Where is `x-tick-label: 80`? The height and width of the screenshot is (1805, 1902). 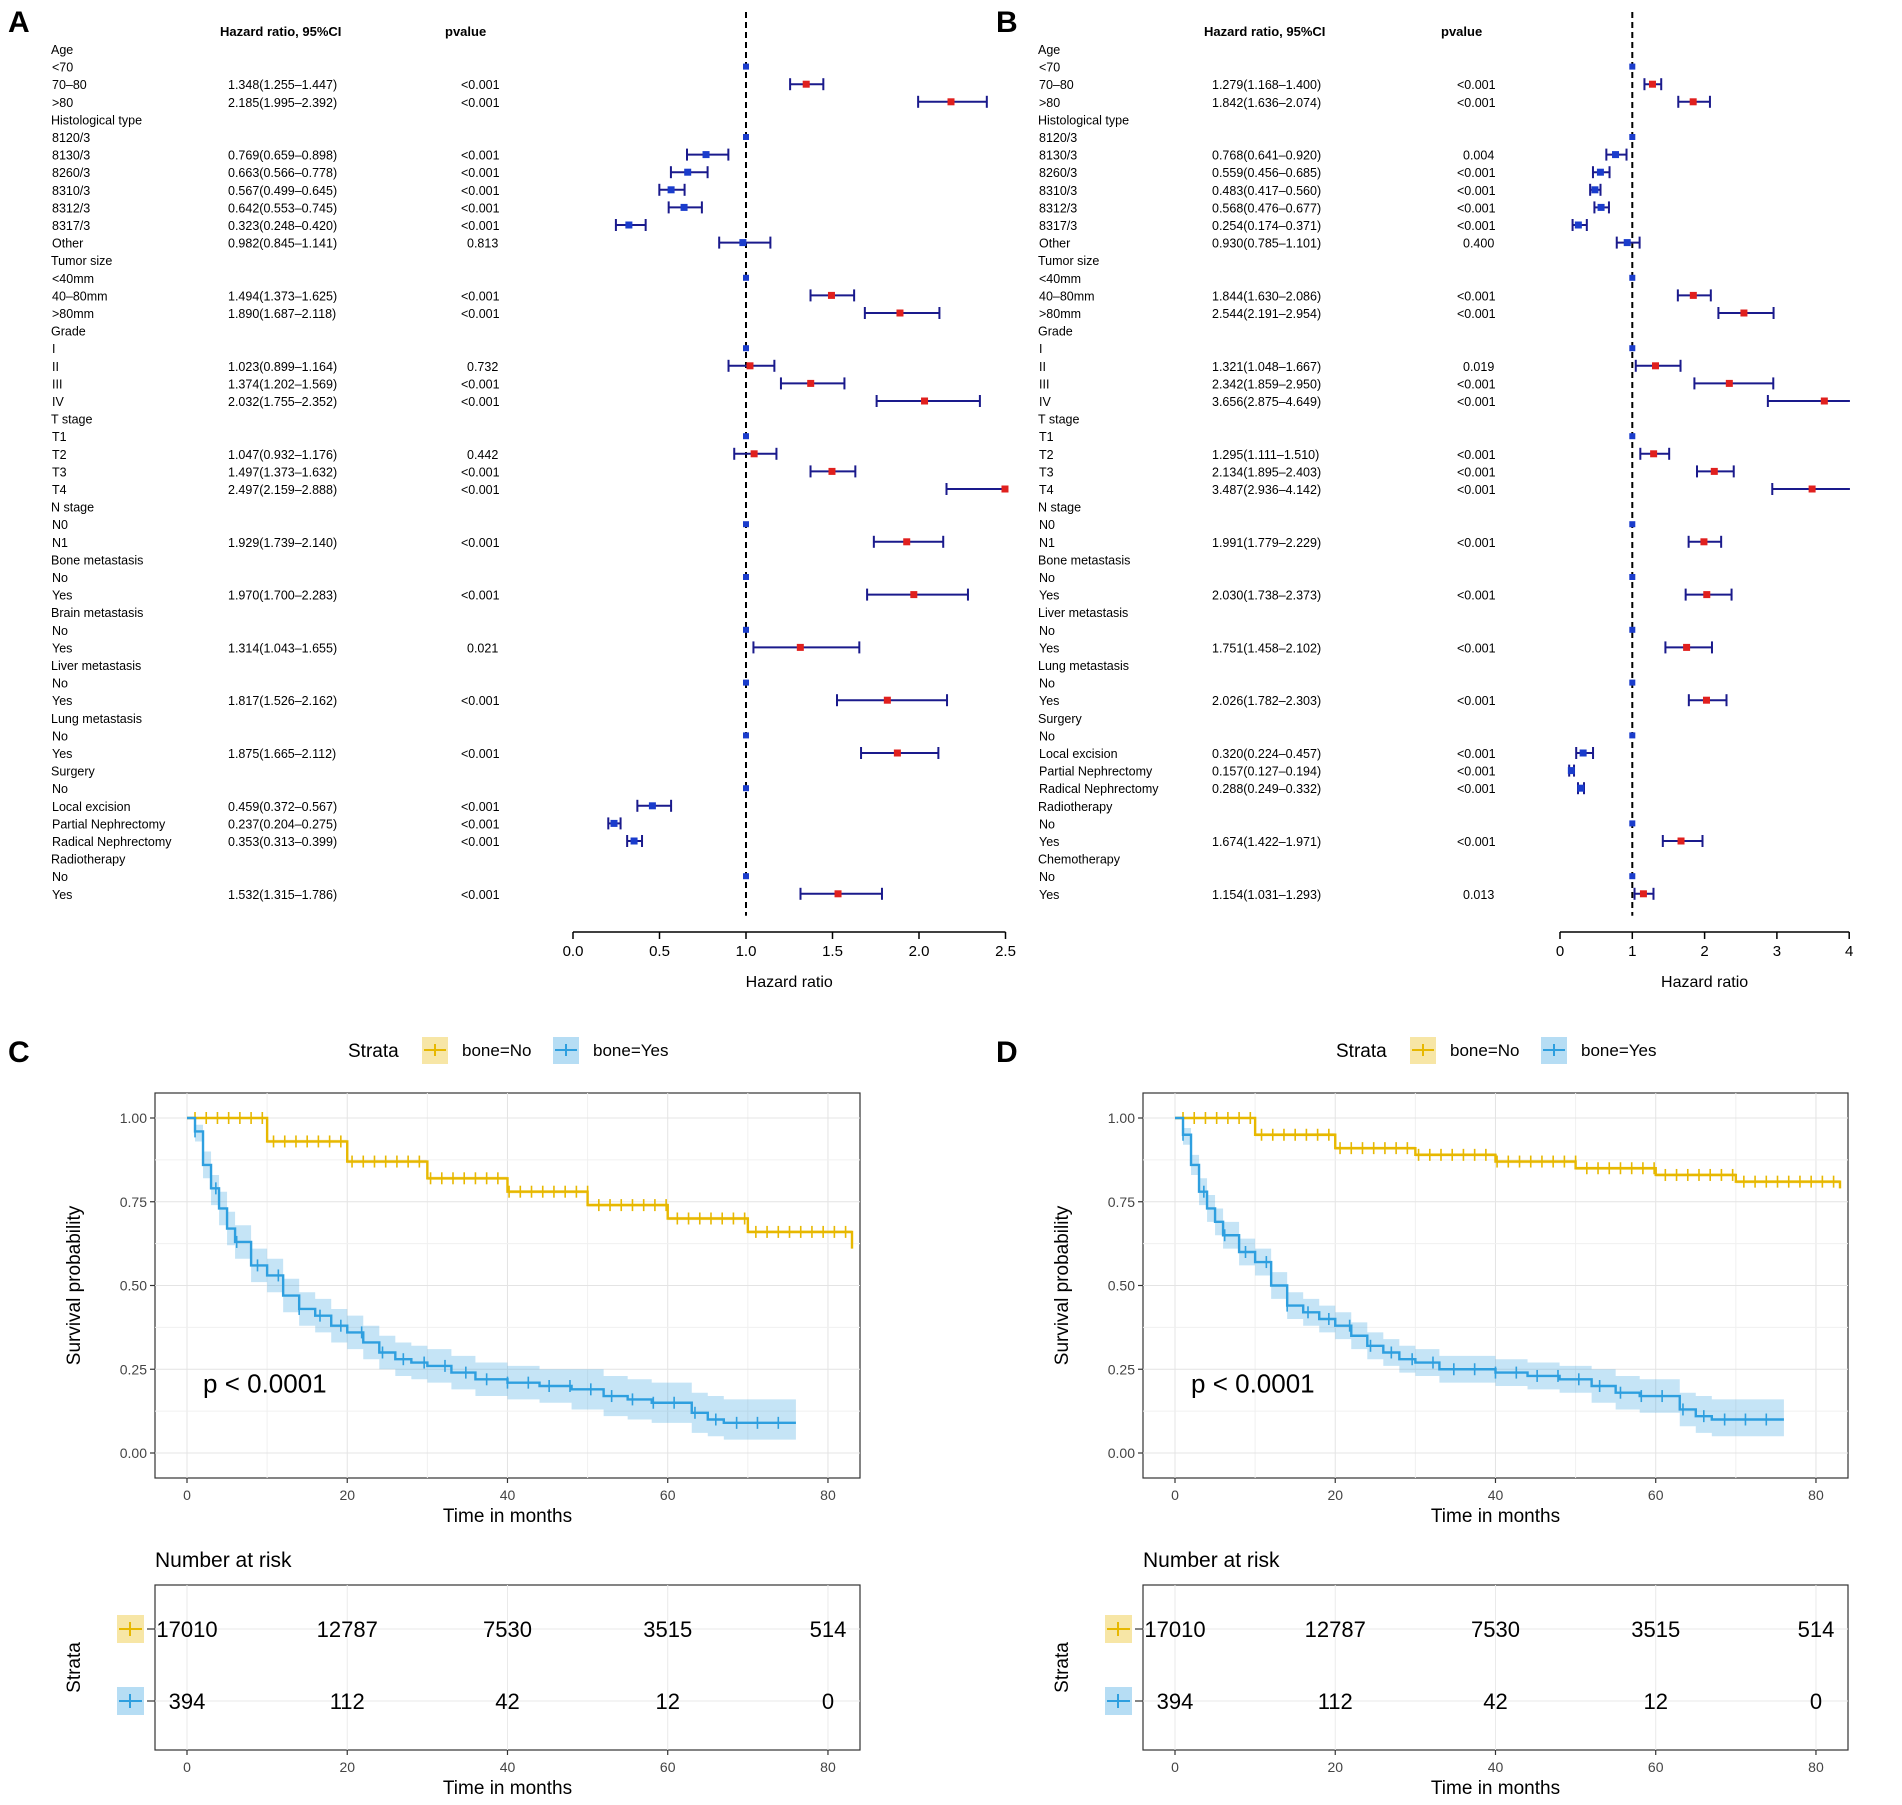 x-tick-label: 80 is located at coordinates (1816, 1495).